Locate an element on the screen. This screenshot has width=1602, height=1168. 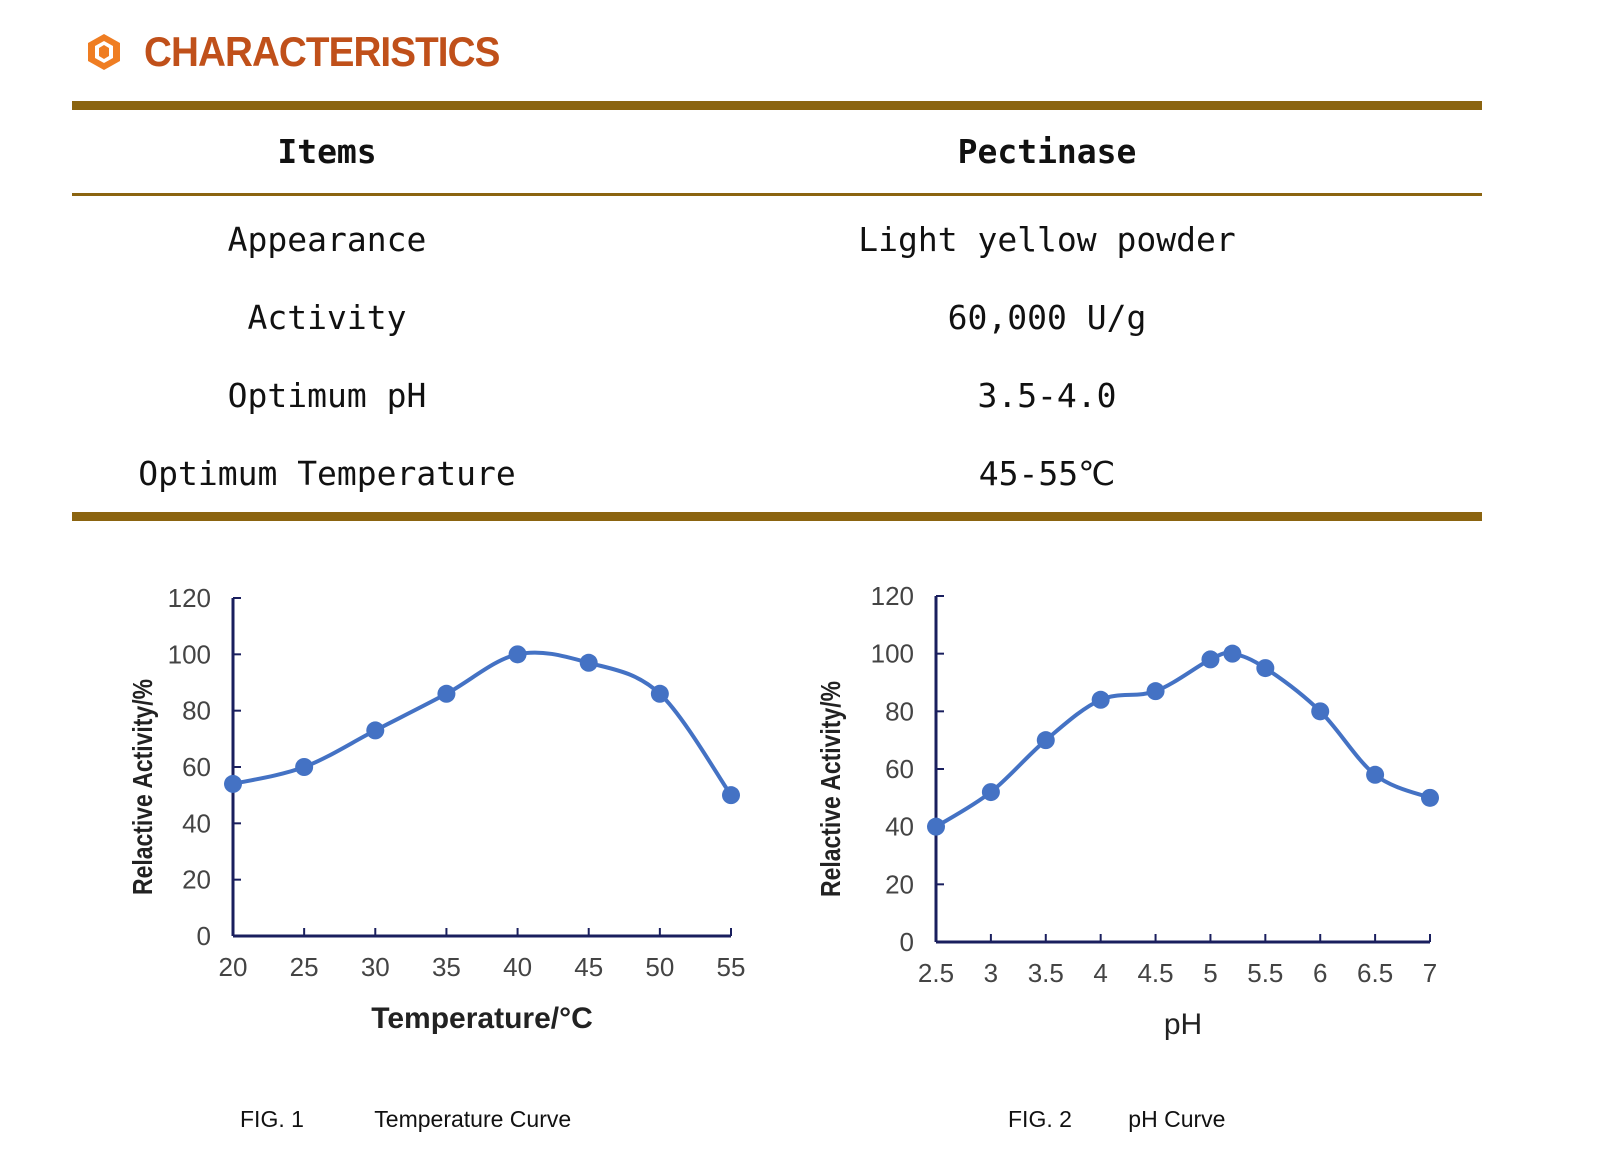
x-tick-label: 2.5 is located at coordinates (936, 973).